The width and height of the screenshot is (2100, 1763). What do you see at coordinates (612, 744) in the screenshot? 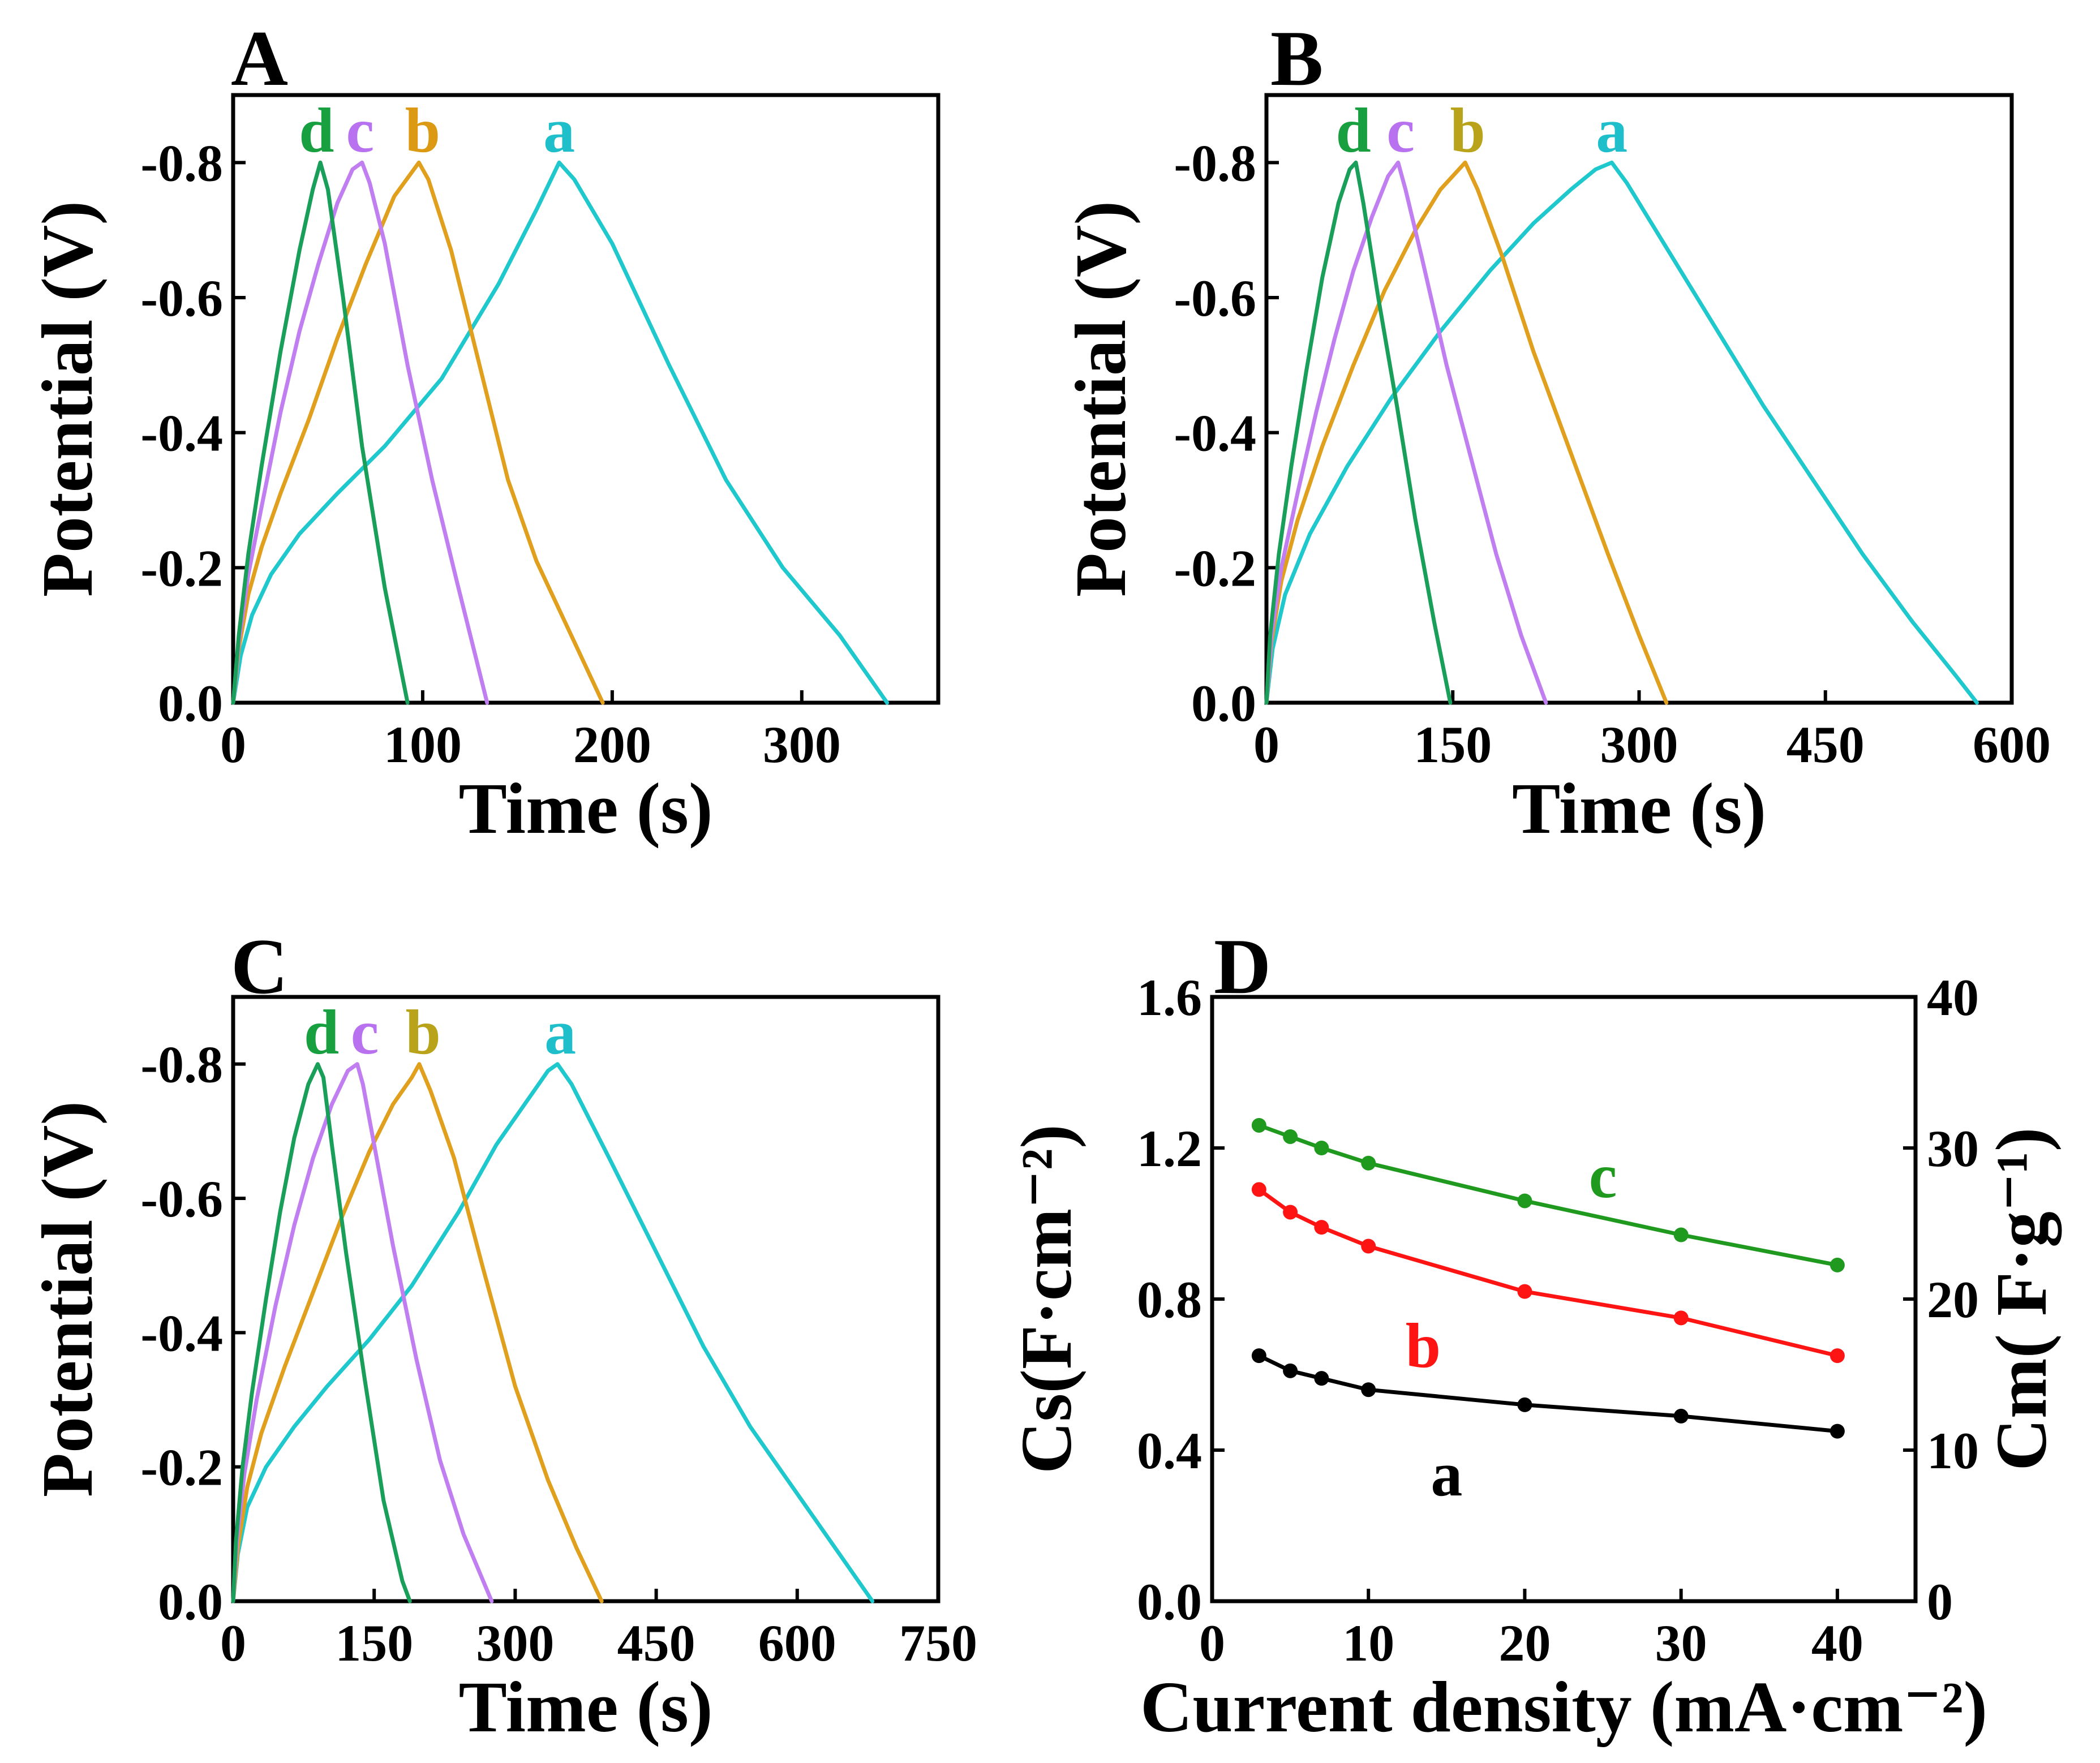
I see `x-tick-label: 200` at bounding box center [612, 744].